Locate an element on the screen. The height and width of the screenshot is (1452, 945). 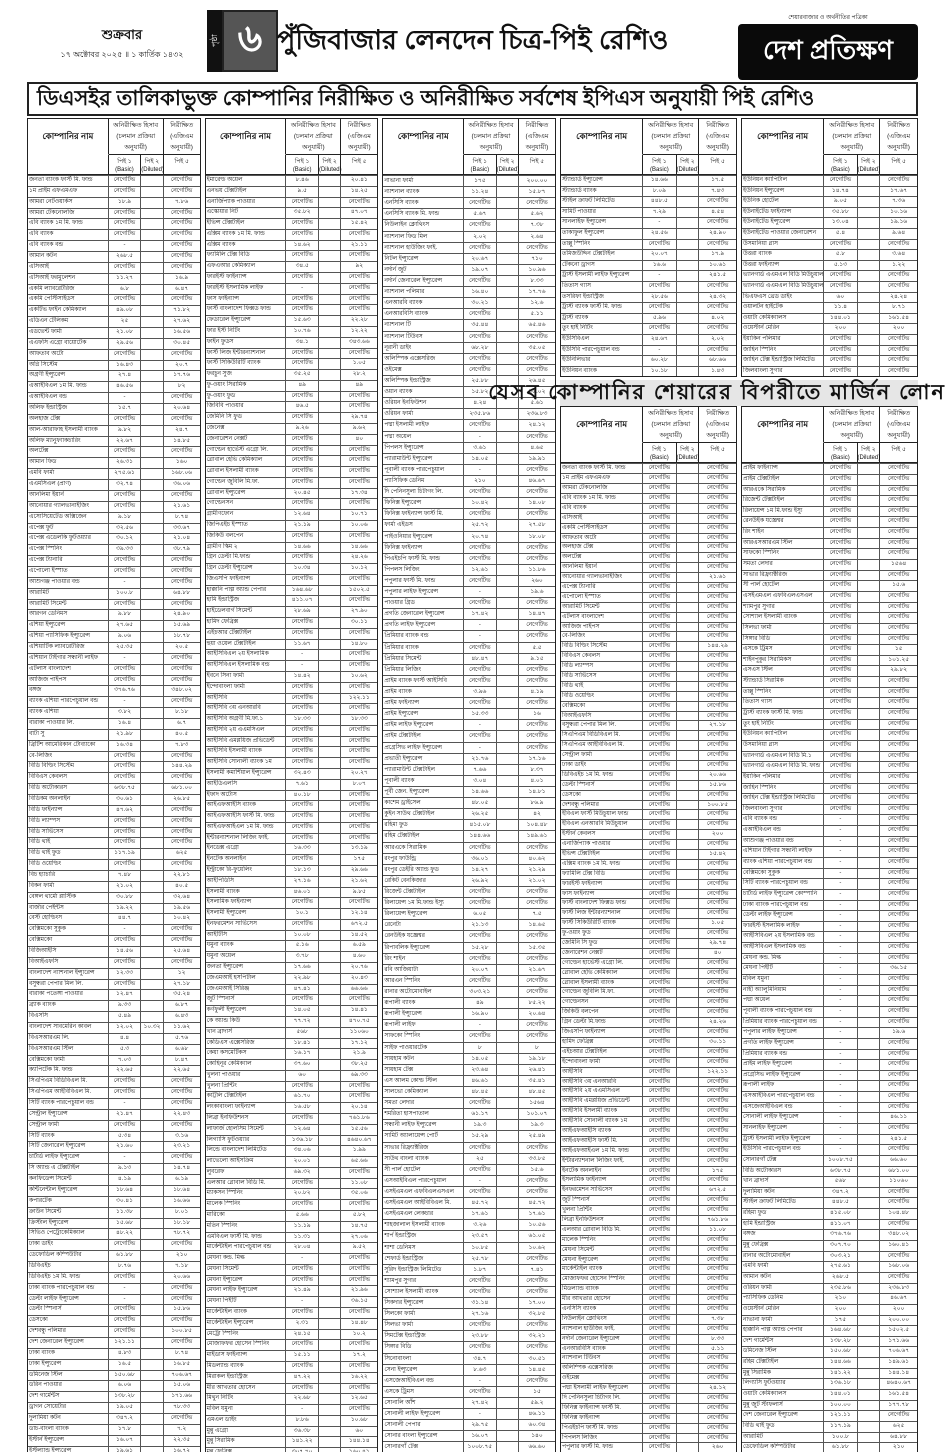
table-row: পাওয়ার গ্রিড নেগেটিভ নেগেটিভ is located at coordinates (469, 603).